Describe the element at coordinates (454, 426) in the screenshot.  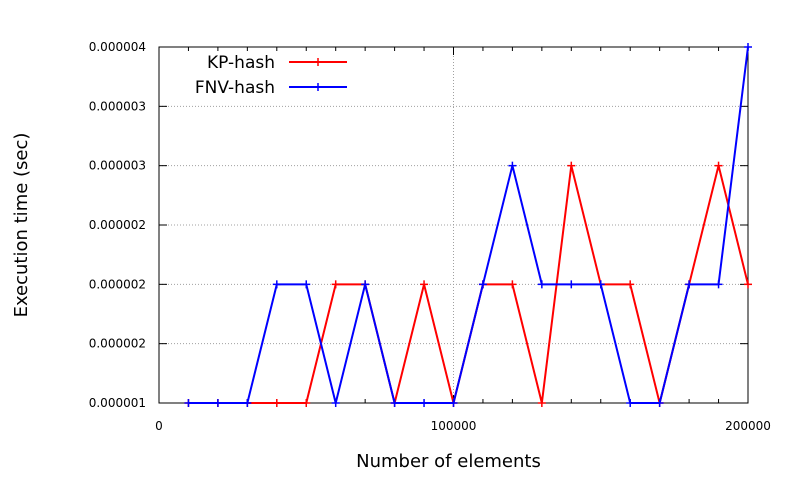
I see `x-tick-label: 100000` at that location.